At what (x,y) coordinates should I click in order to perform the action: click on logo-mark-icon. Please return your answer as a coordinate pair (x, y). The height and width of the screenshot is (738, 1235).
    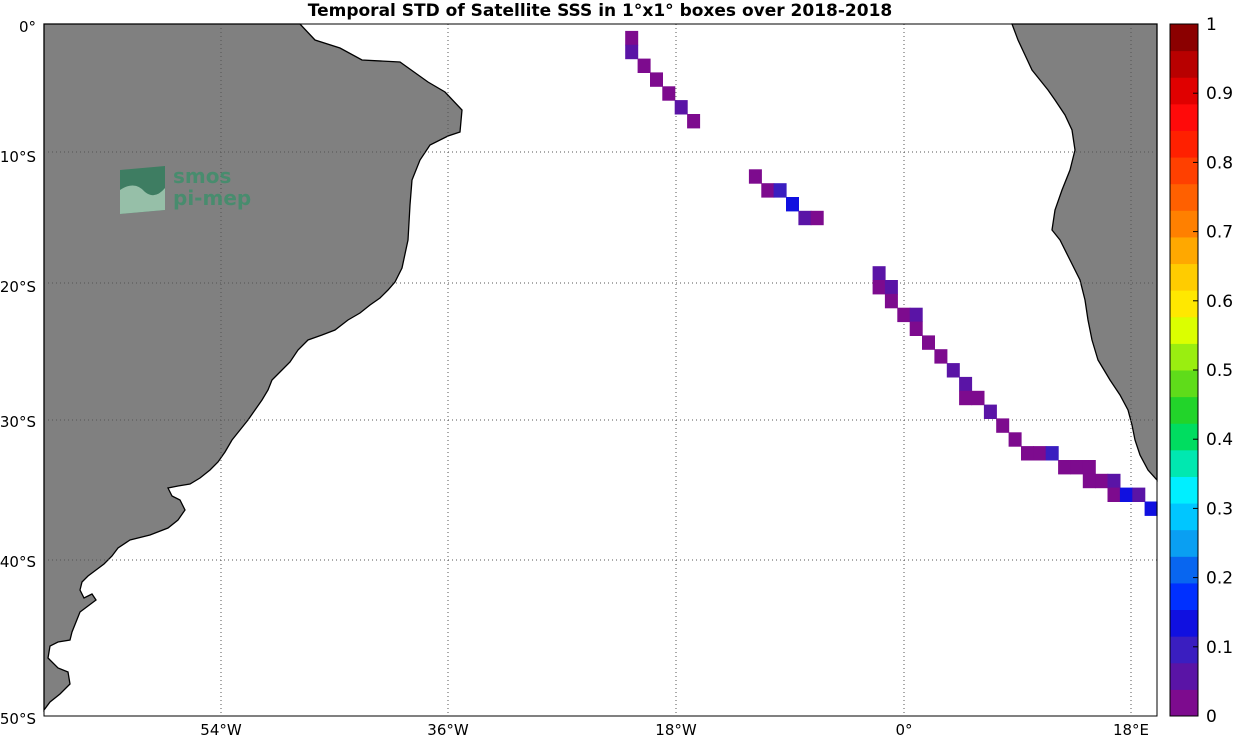
    Looking at the image, I should click on (142, 190).